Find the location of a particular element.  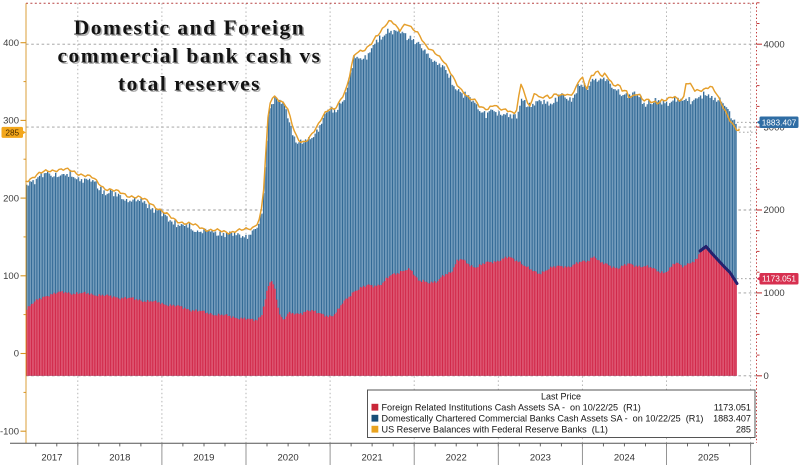

svg-text: 1000 is located at coordinates (774, 293).